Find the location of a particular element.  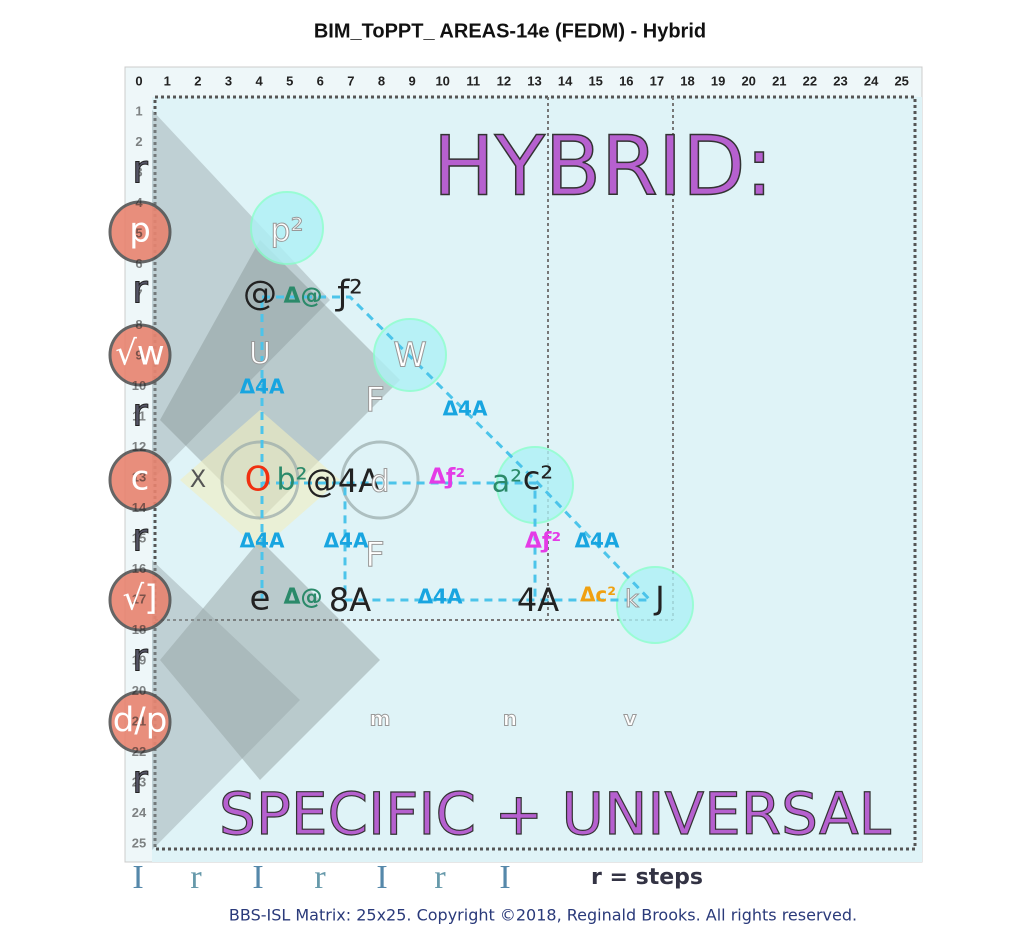

left-label: c is located at coordinates (140, 479).